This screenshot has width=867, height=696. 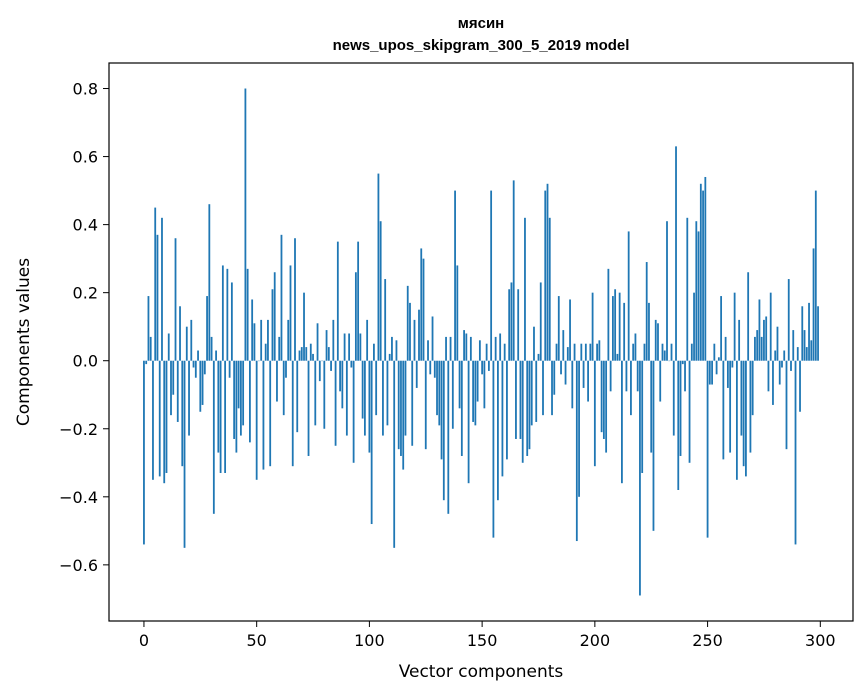 What do you see at coordinates (85, 89) in the screenshot?
I see `y-tick-label: 0.8` at bounding box center [85, 89].